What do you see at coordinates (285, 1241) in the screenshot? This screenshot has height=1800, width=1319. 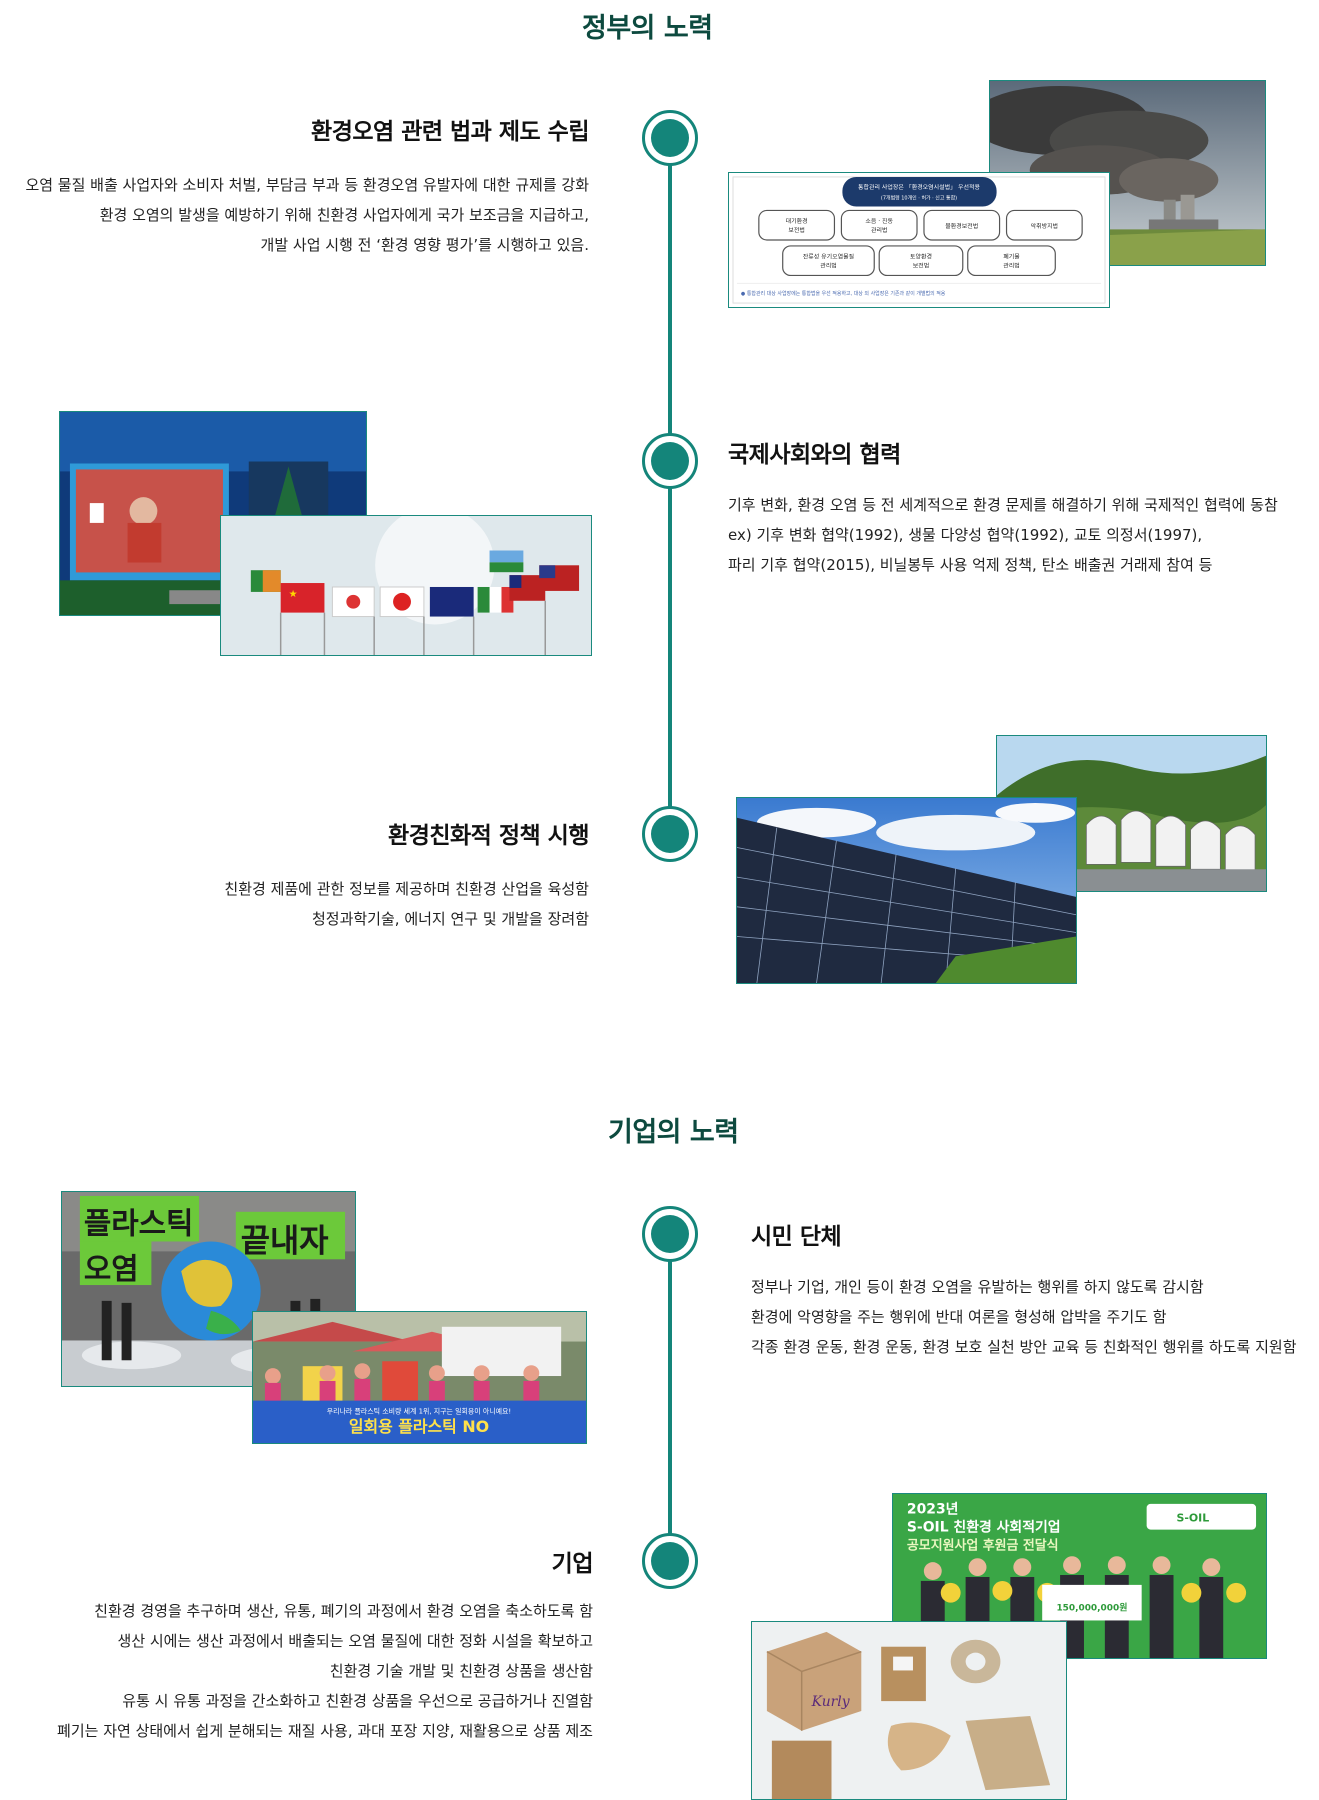 I see `poster-end-text: 끝내자` at bounding box center [285, 1241].